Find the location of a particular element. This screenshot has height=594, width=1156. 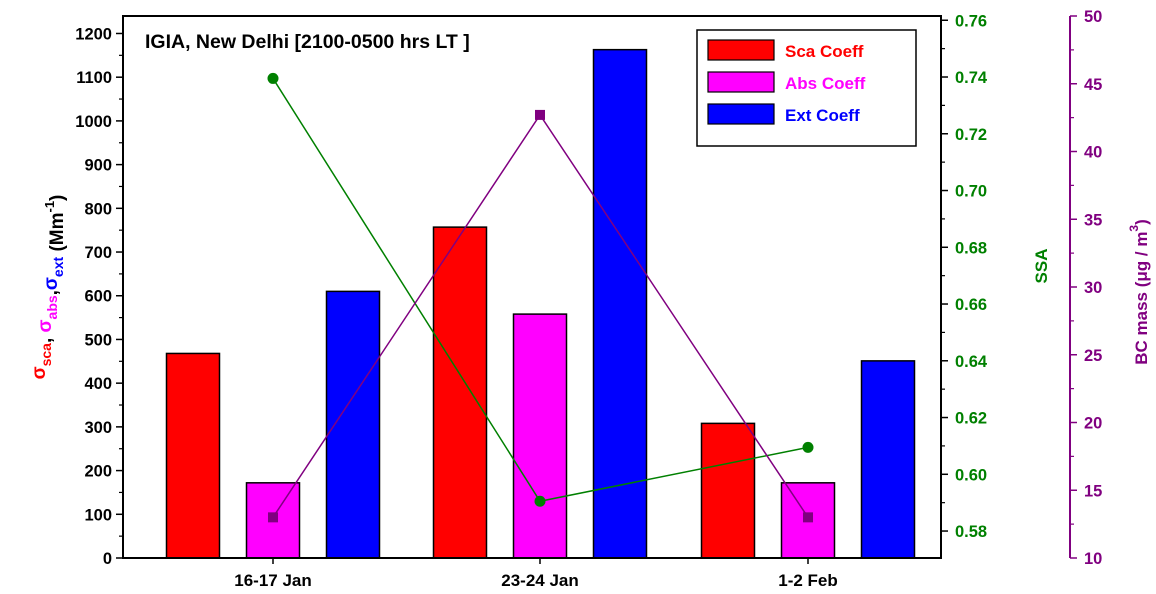

bc-tick-label: 15 is located at coordinates (1093, 491).